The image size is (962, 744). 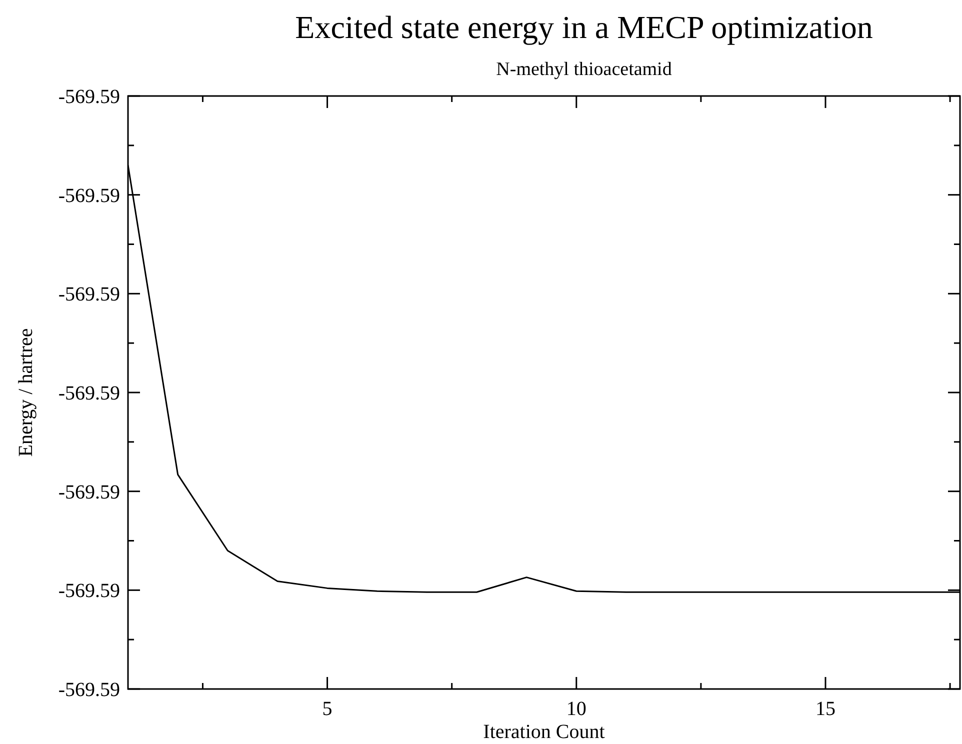 What do you see at coordinates (327, 709) in the screenshot?
I see `x-tick-label: 5` at bounding box center [327, 709].